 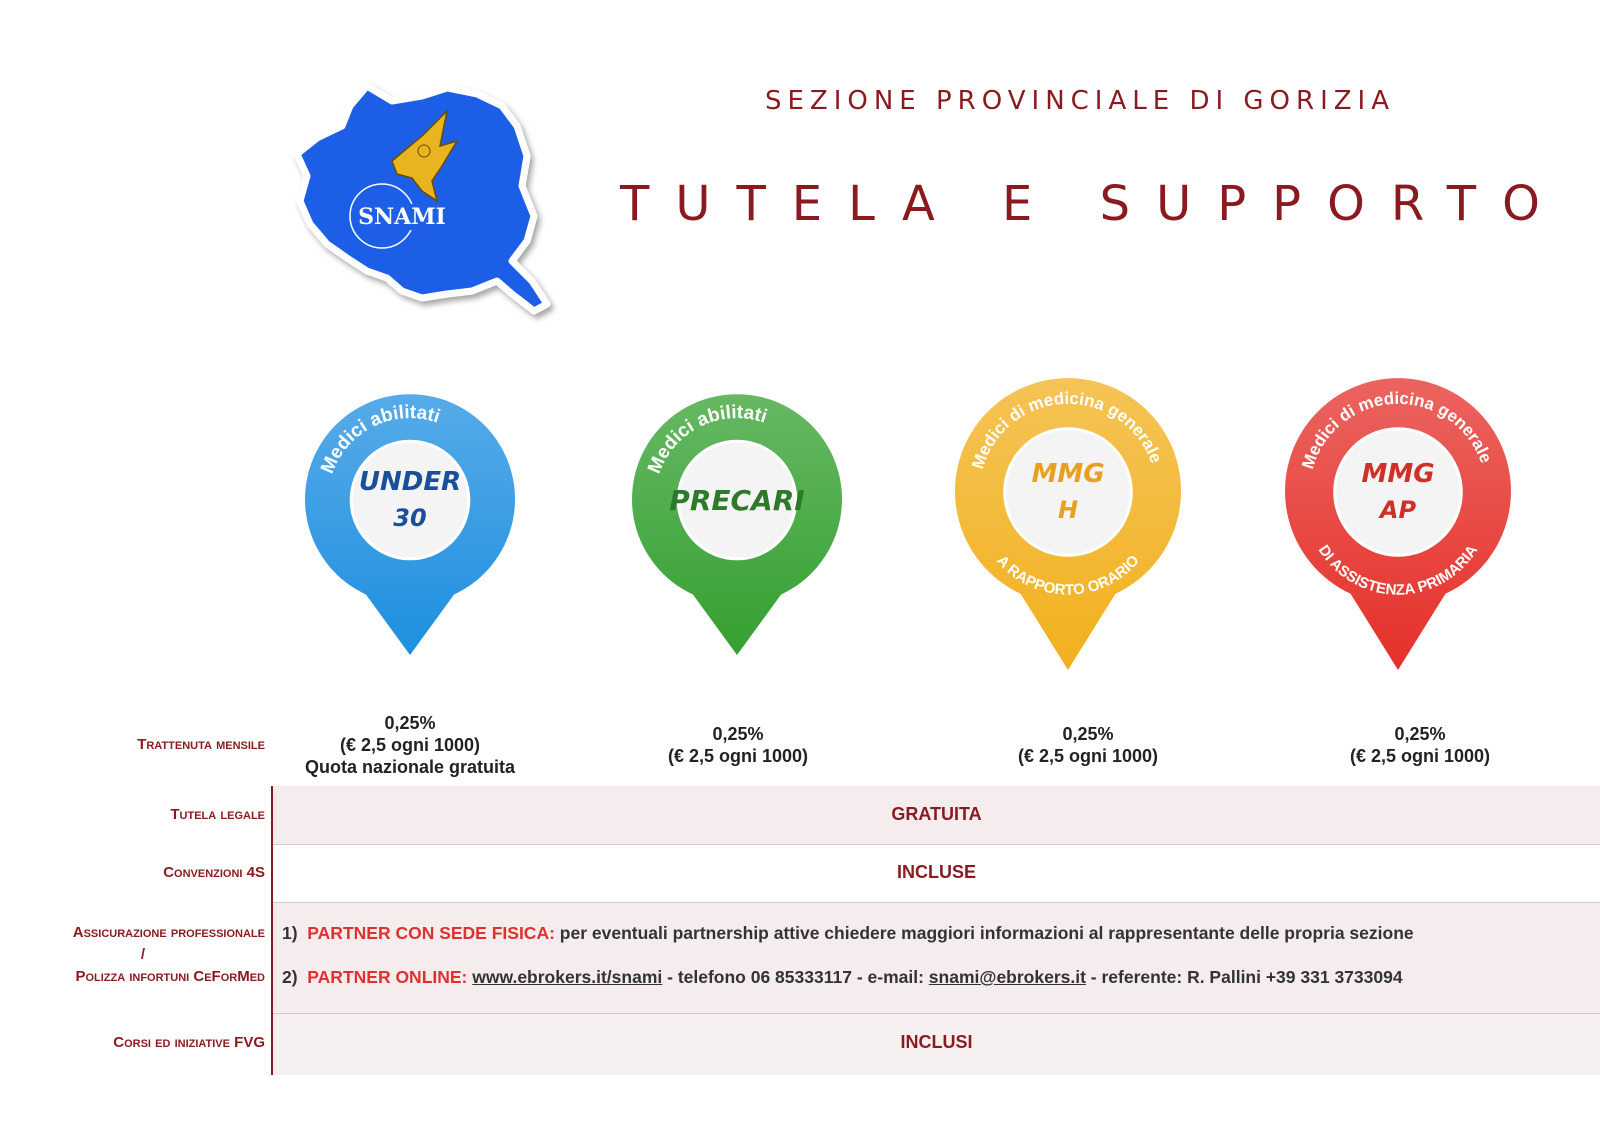 What do you see at coordinates (1093, 204) in the screenshot?
I see `page-title: TUTELA E SUPPORTO` at bounding box center [1093, 204].